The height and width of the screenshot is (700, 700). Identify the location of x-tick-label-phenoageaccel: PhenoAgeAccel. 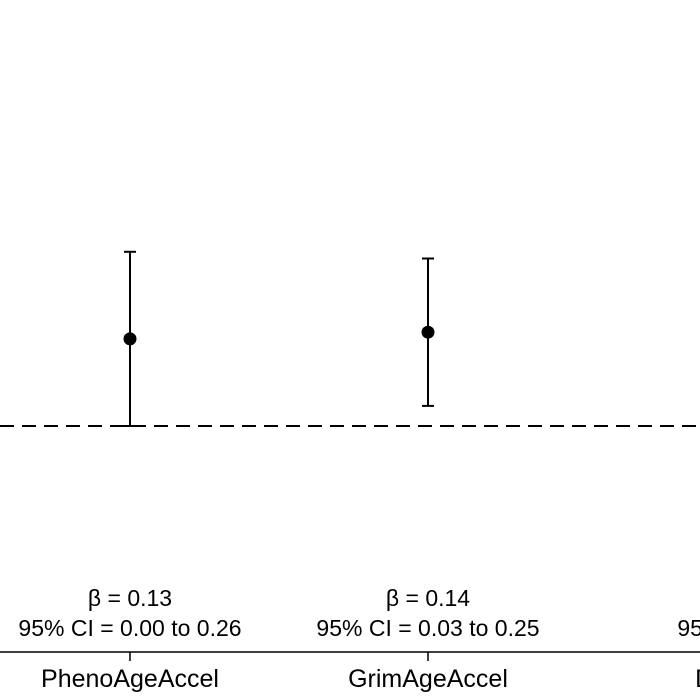
(130, 679).